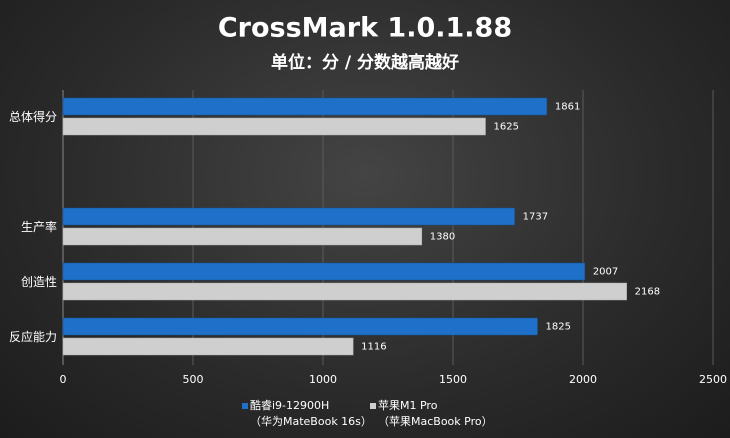  Describe the element at coordinates (647, 292) in the screenshot. I see `data-label: 2168` at that location.